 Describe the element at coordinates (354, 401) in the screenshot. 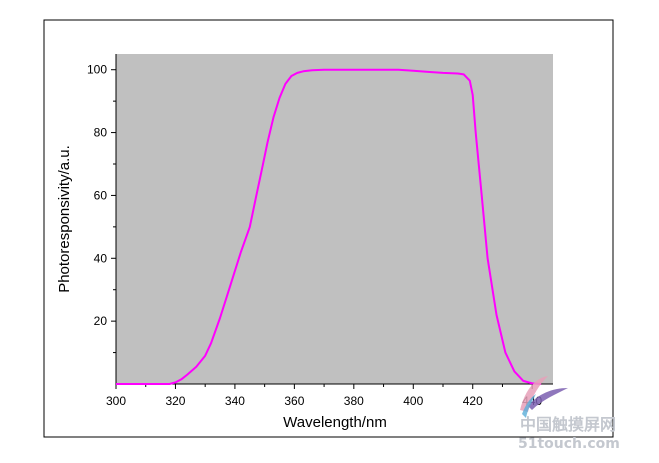

I see `x-tick-label-380: 380` at that location.